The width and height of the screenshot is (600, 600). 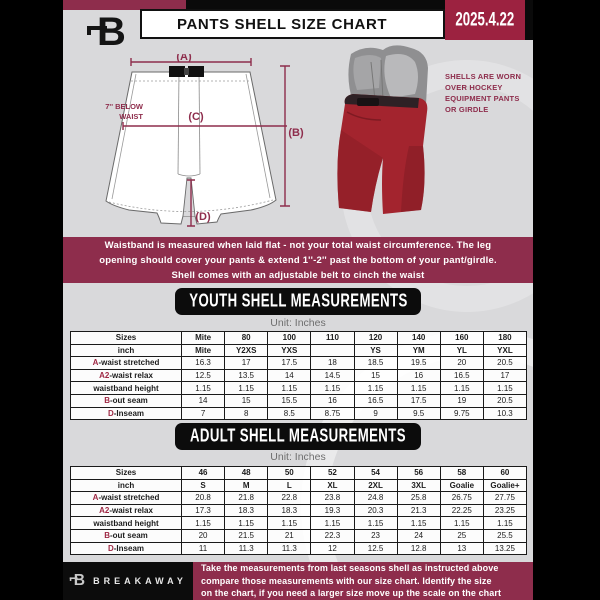 I want to click on youth-section-banner: YOUTH SHELL MEASUREMENTS, so click(x=298, y=301).